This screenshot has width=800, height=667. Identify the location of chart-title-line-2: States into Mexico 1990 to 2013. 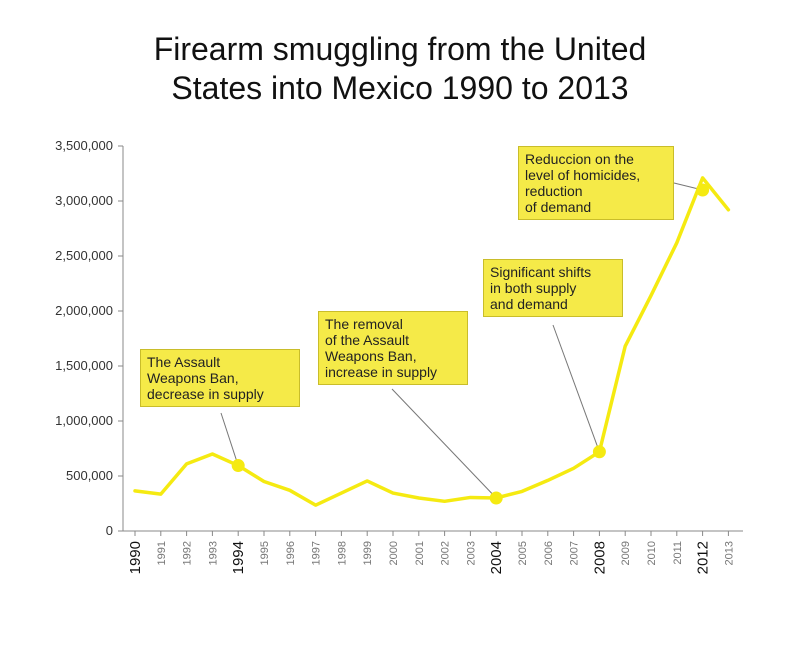
(400, 88).